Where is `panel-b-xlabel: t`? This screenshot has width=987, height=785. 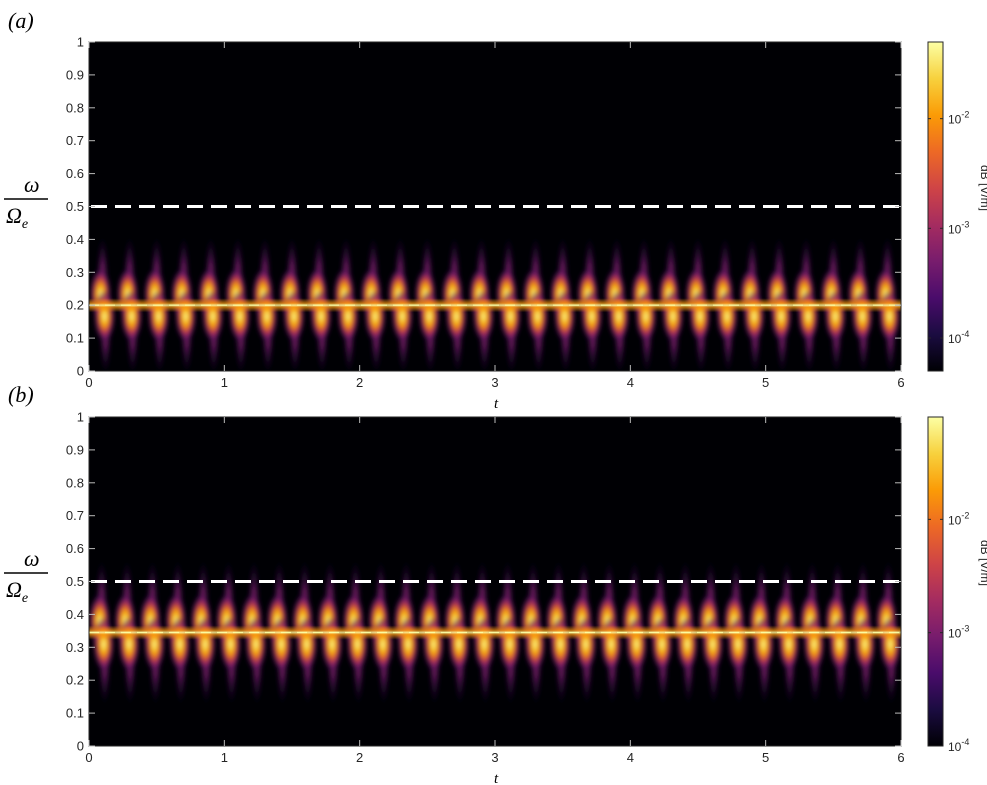
panel-b-xlabel: t is located at coordinates (496, 778).